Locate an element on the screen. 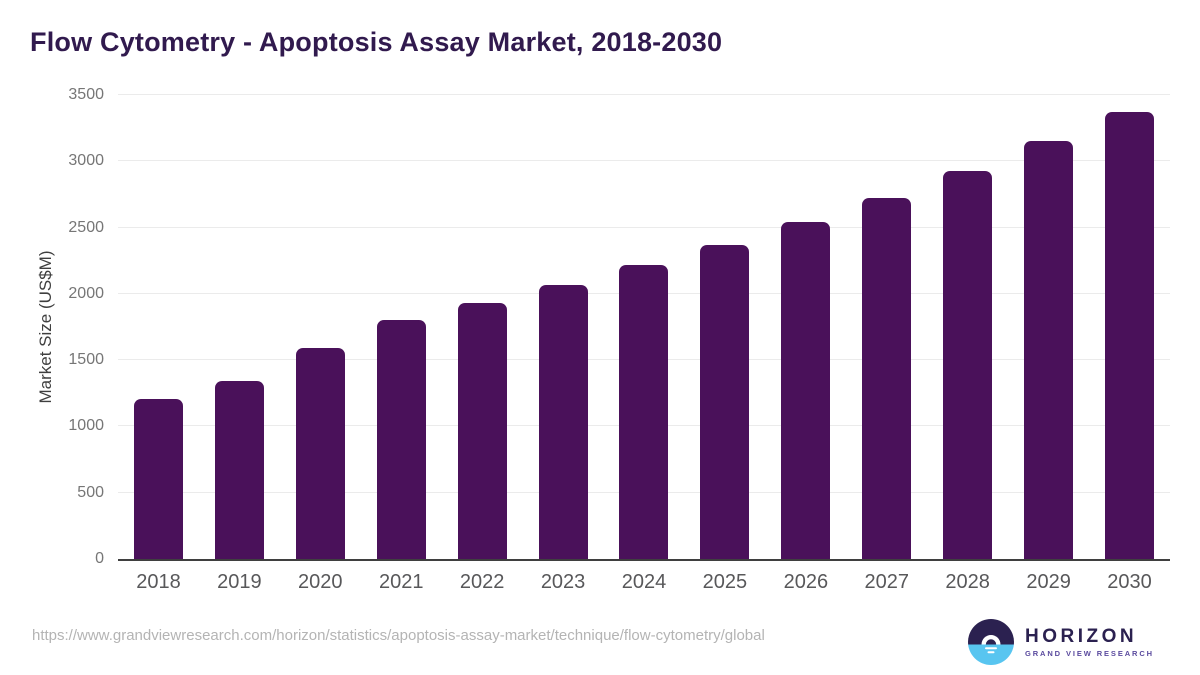 This screenshot has width=1200, height=675. bar-2030 is located at coordinates (1130, 335).